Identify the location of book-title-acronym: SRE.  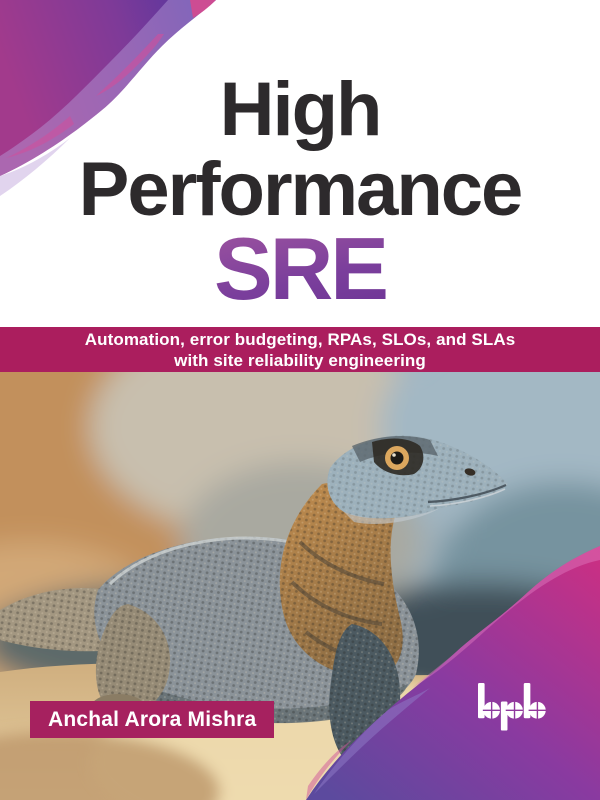
(300, 269).